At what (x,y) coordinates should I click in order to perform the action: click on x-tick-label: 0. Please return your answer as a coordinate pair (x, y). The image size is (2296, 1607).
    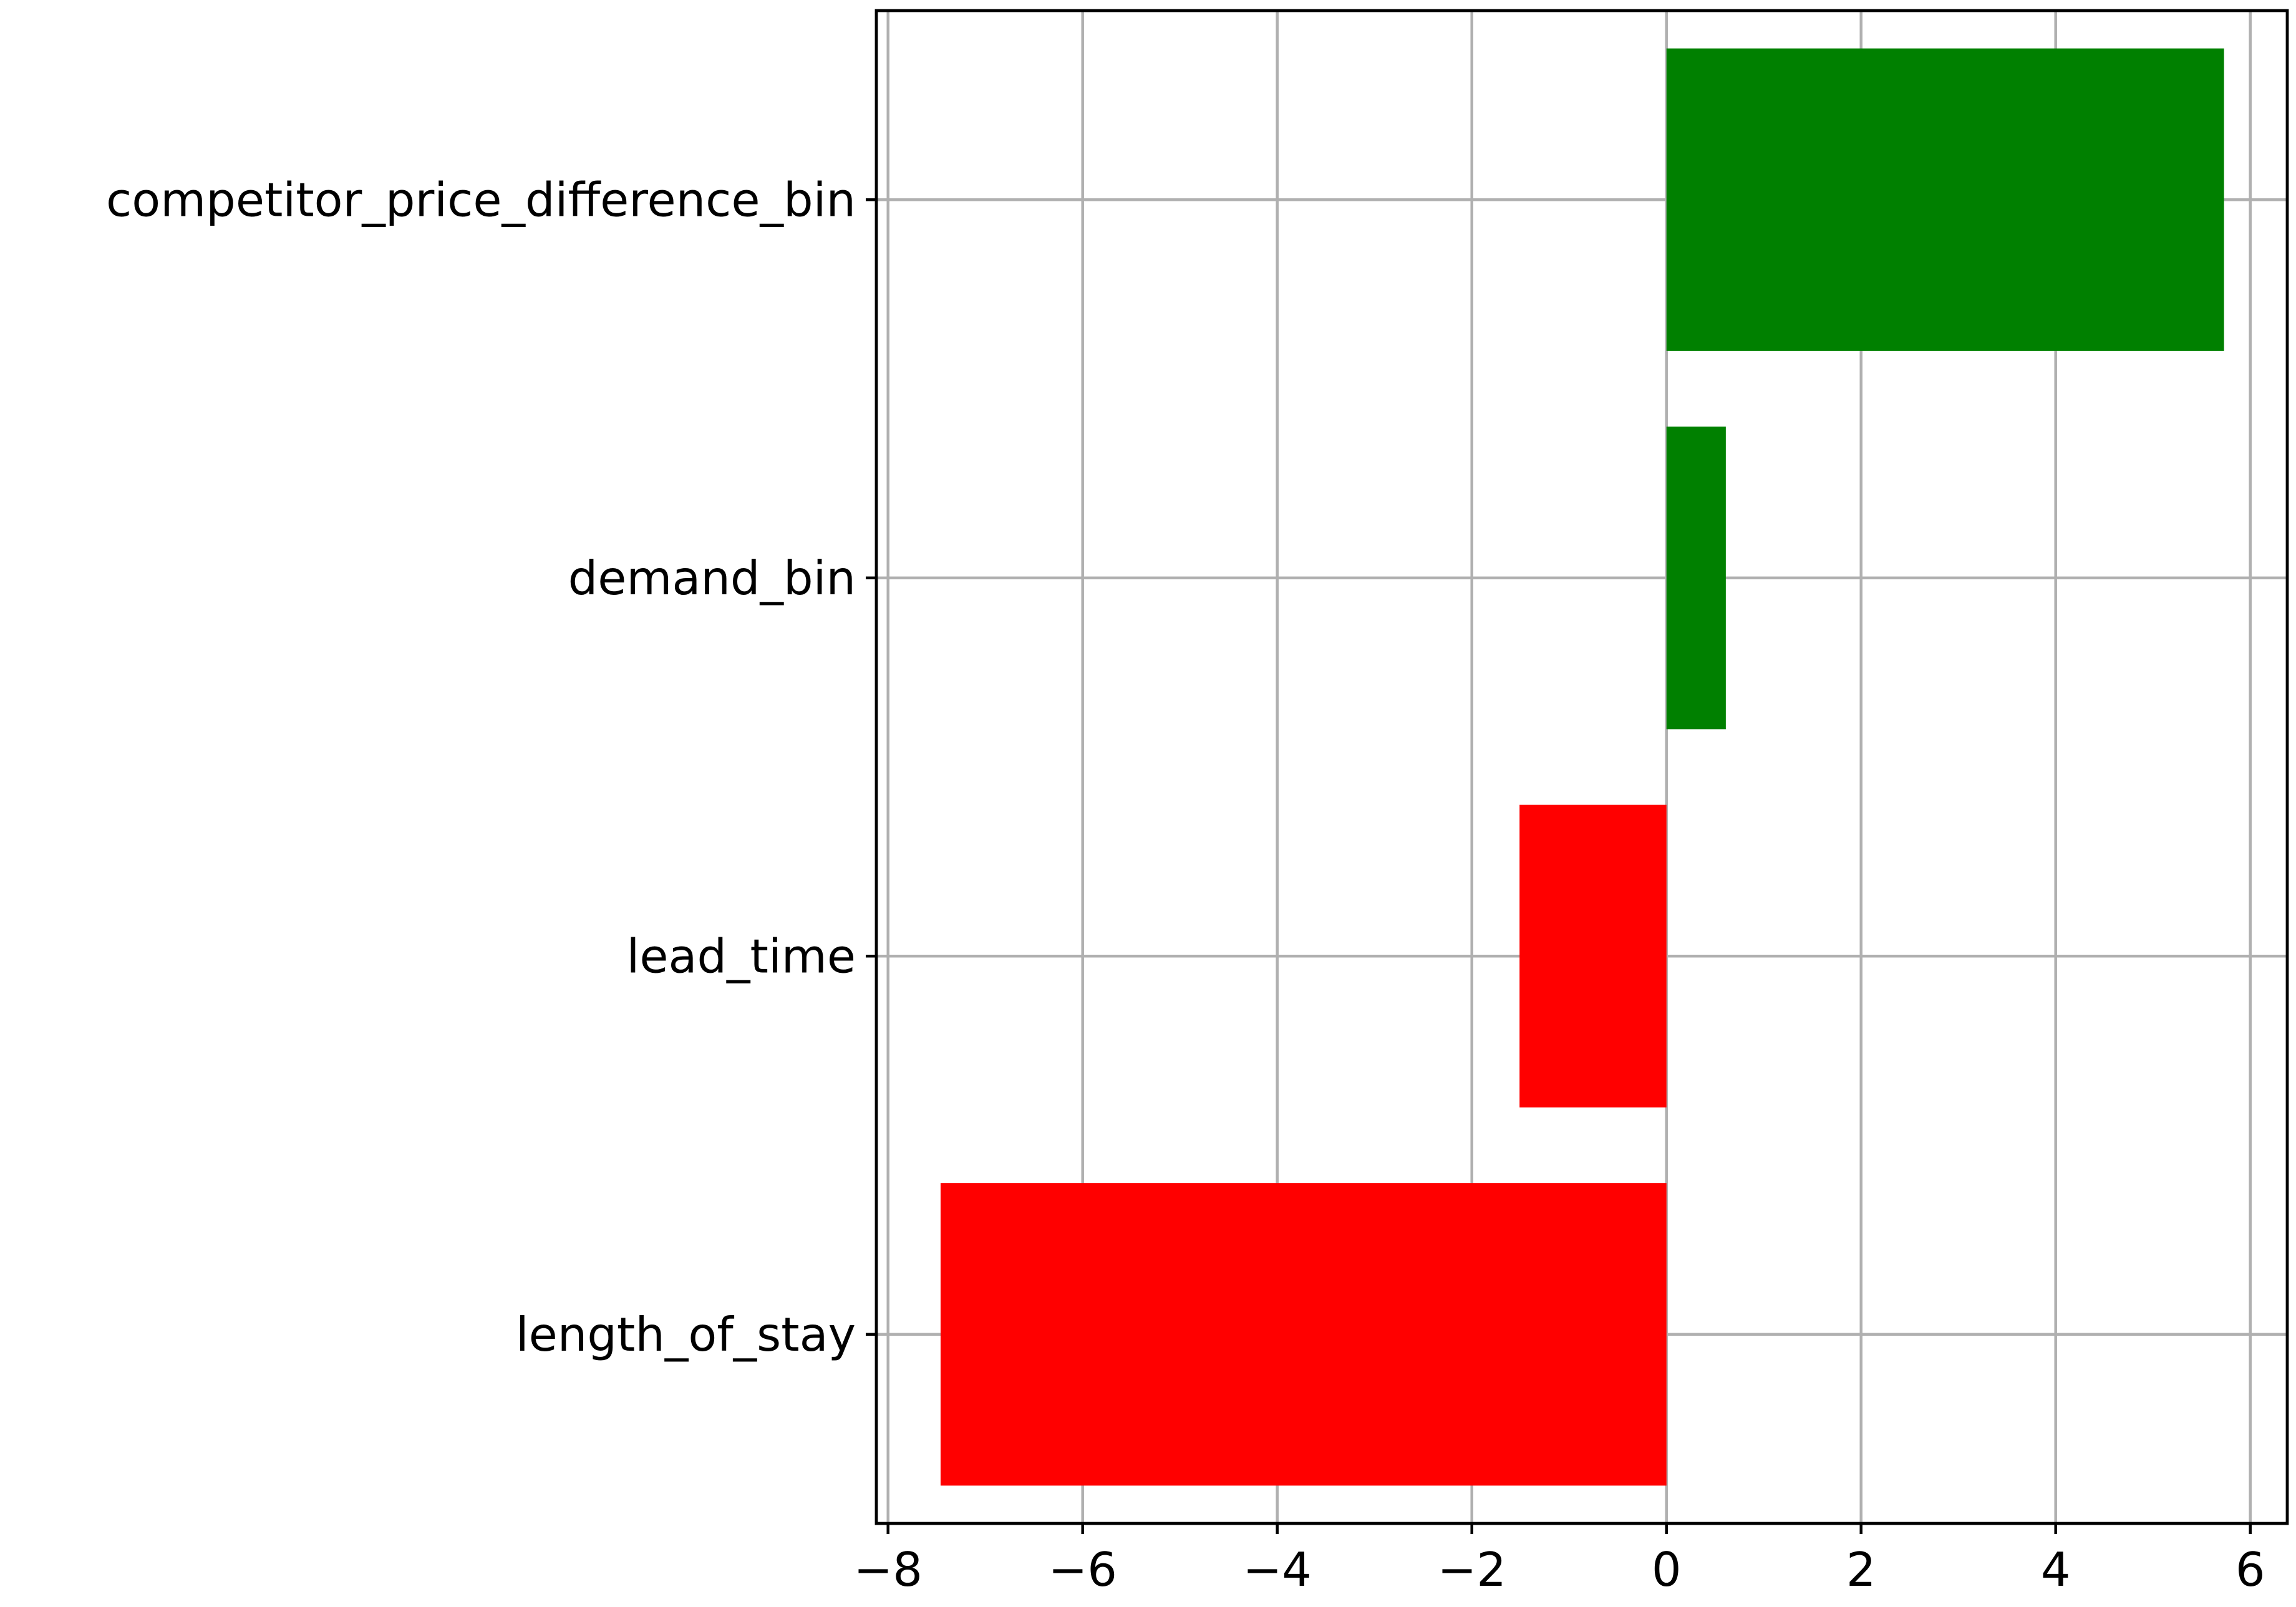
    Looking at the image, I should click on (1667, 1570).